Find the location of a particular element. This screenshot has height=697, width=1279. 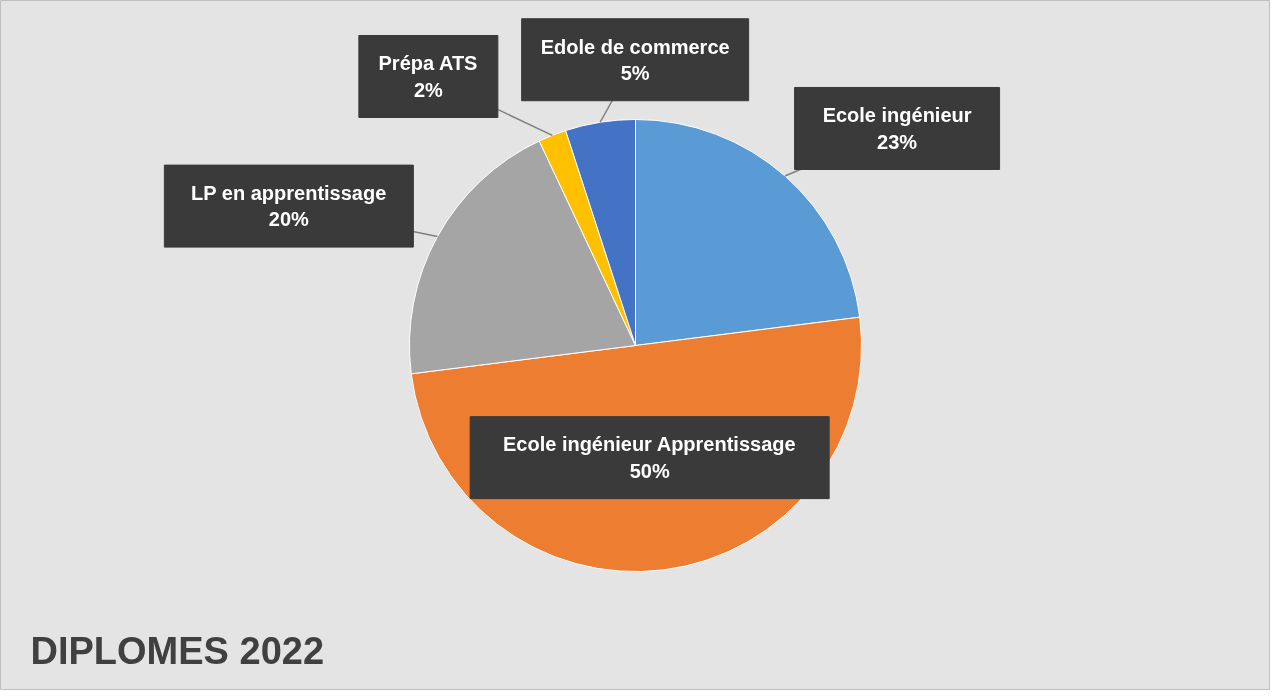

data-label: 2% is located at coordinates (428, 89).